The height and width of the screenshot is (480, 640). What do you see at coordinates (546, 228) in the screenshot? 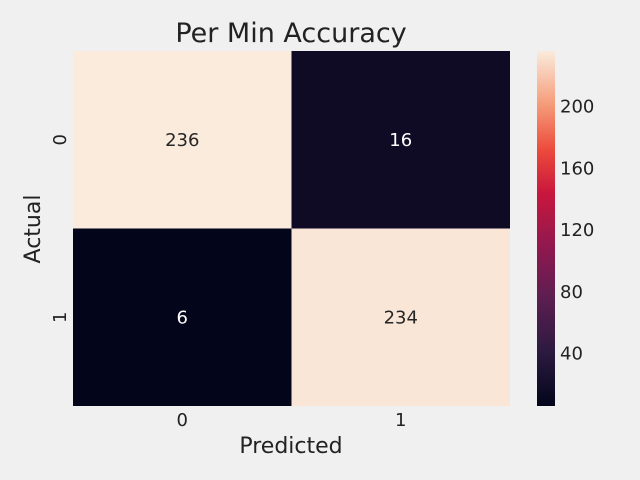
I see `colorbar` at bounding box center [546, 228].